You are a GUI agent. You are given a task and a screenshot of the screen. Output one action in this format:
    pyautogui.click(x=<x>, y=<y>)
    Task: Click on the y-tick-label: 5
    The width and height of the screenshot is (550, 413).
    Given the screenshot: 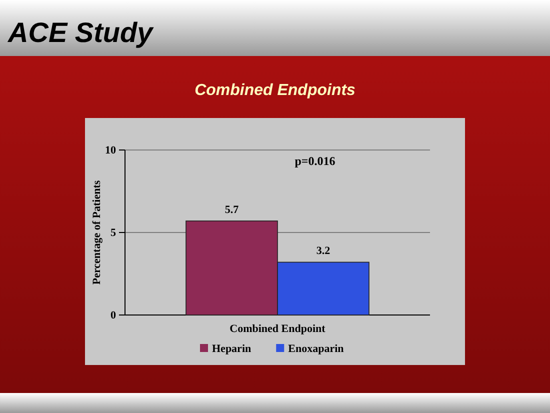 What is the action you would take?
    pyautogui.click(x=113, y=233)
    